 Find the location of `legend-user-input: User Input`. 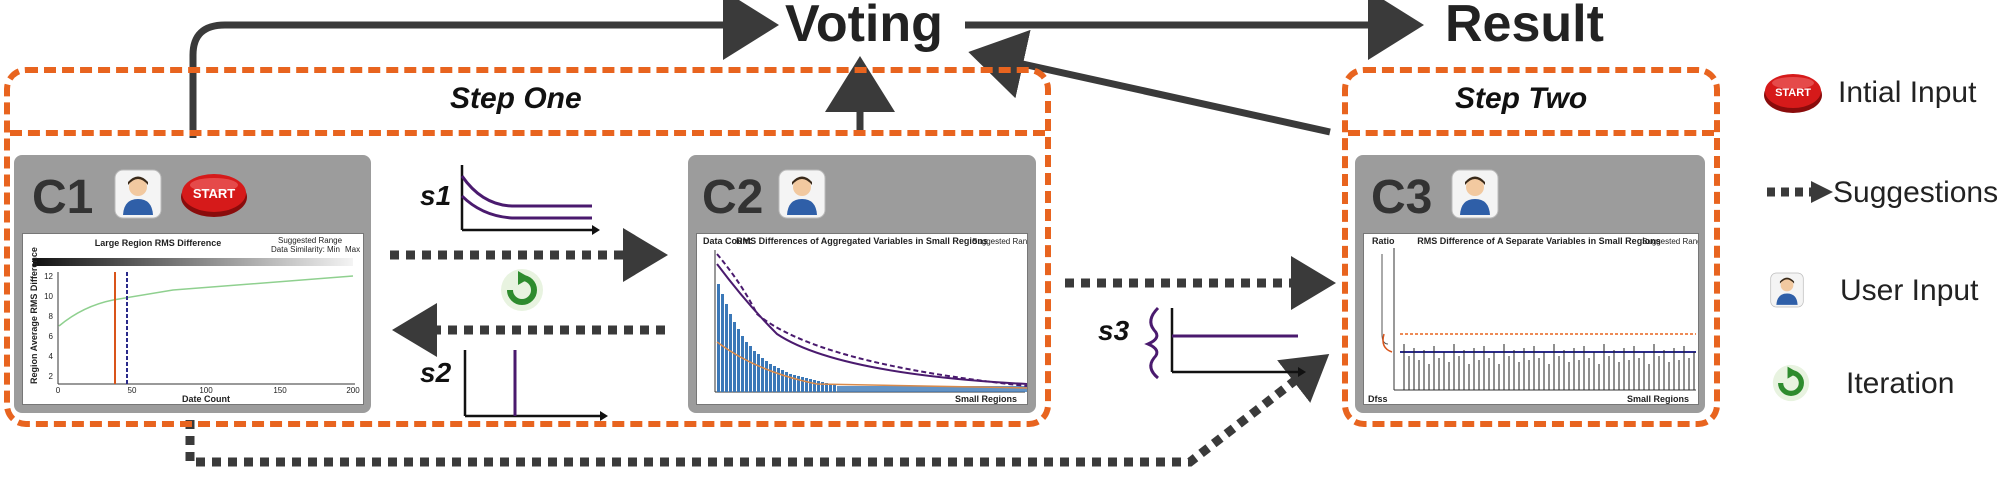

legend-user-input: User Input is located at coordinates (1909, 290).